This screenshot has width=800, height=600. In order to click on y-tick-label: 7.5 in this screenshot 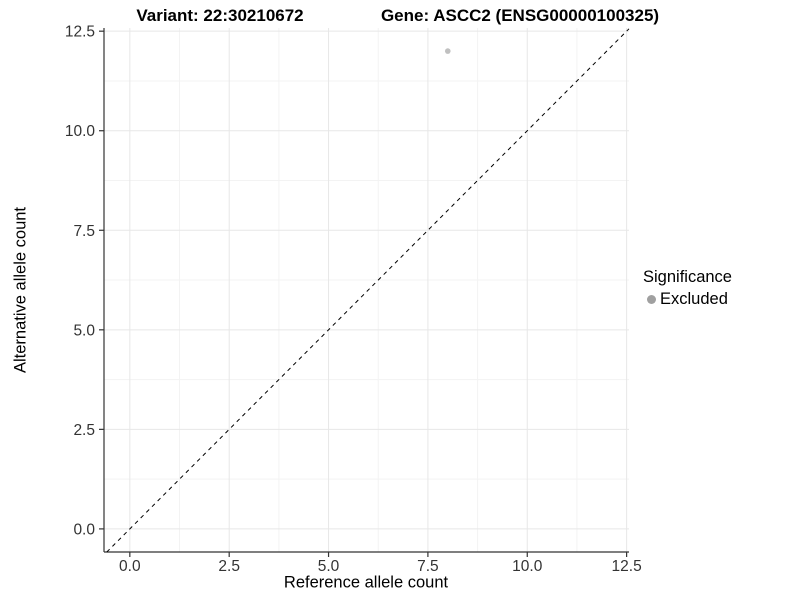, I will do `click(84, 231)`.